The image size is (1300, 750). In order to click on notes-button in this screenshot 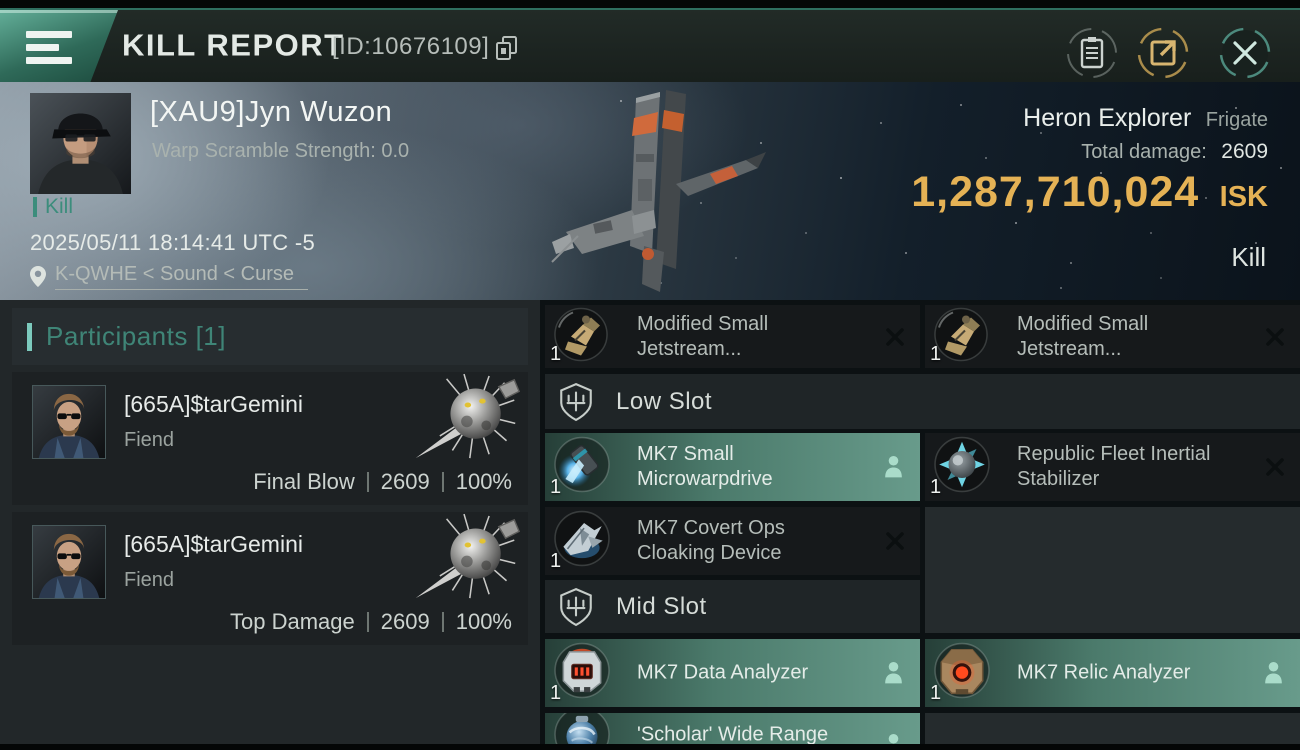, I will do `click(1092, 53)`.